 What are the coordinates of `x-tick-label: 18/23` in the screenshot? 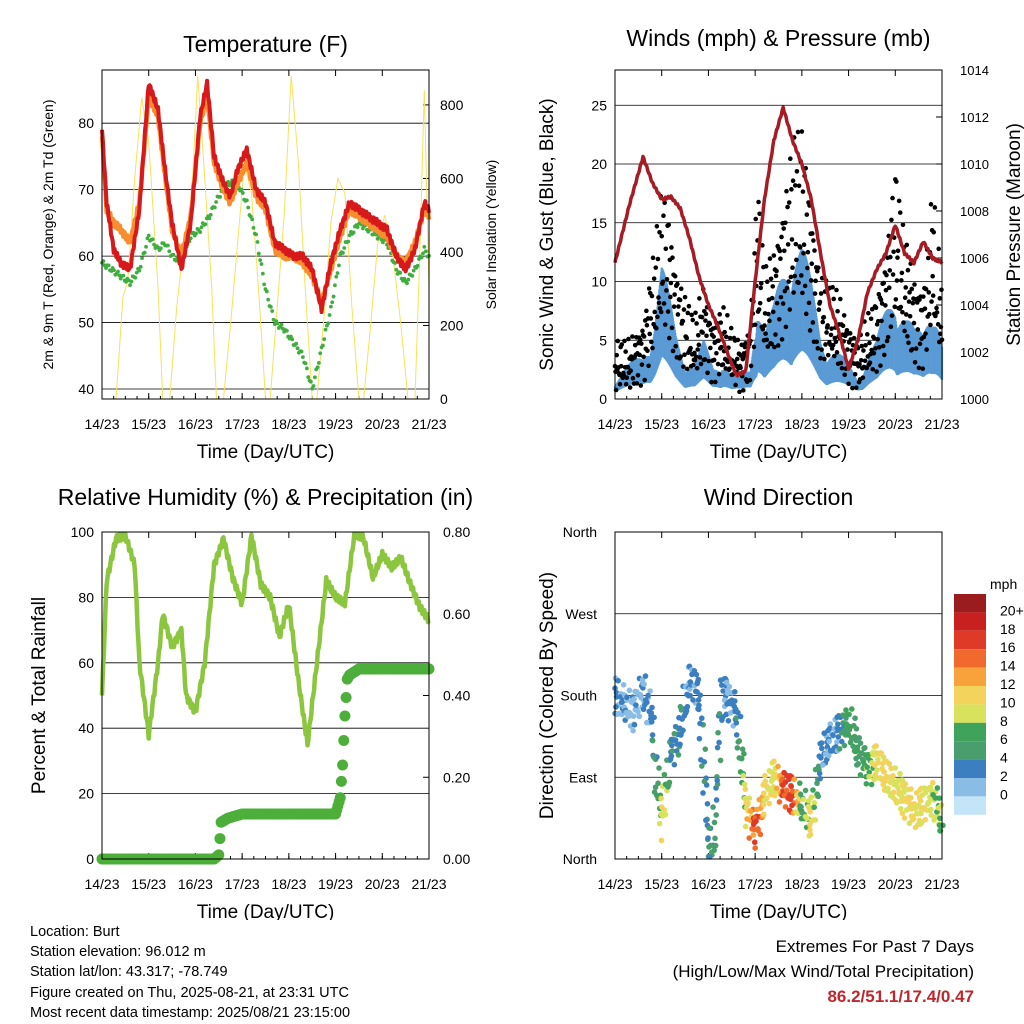 It's located at (288, 424).